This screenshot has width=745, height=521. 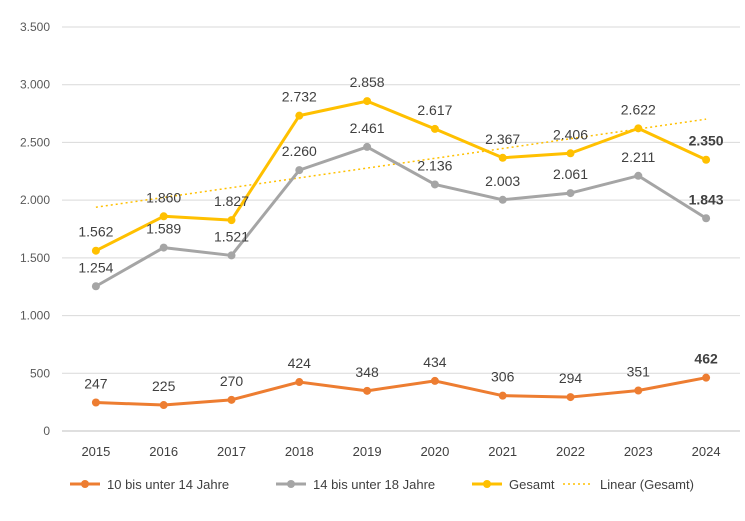 I want to click on legend-label: Gesamt, so click(x=532, y=484).